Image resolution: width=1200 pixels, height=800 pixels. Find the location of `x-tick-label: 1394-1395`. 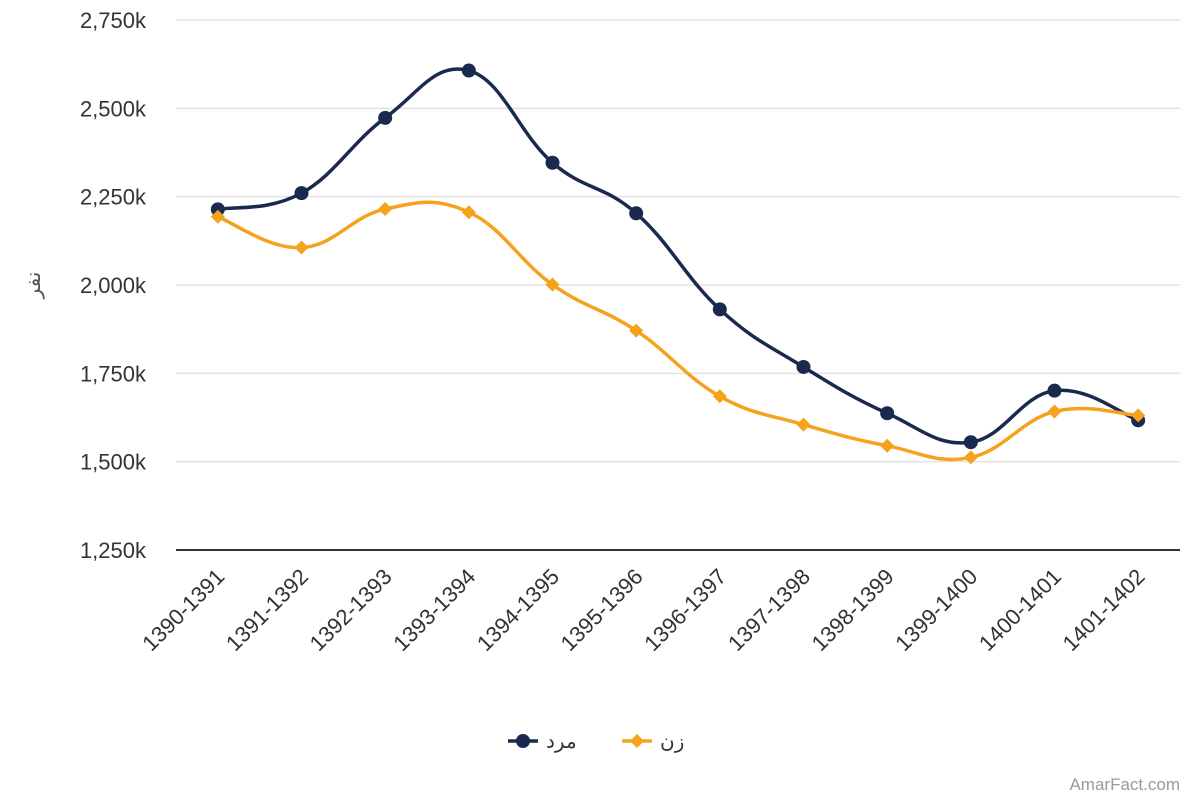

x-tick-label: 1394-1395 is located at coordinates (518, 610).